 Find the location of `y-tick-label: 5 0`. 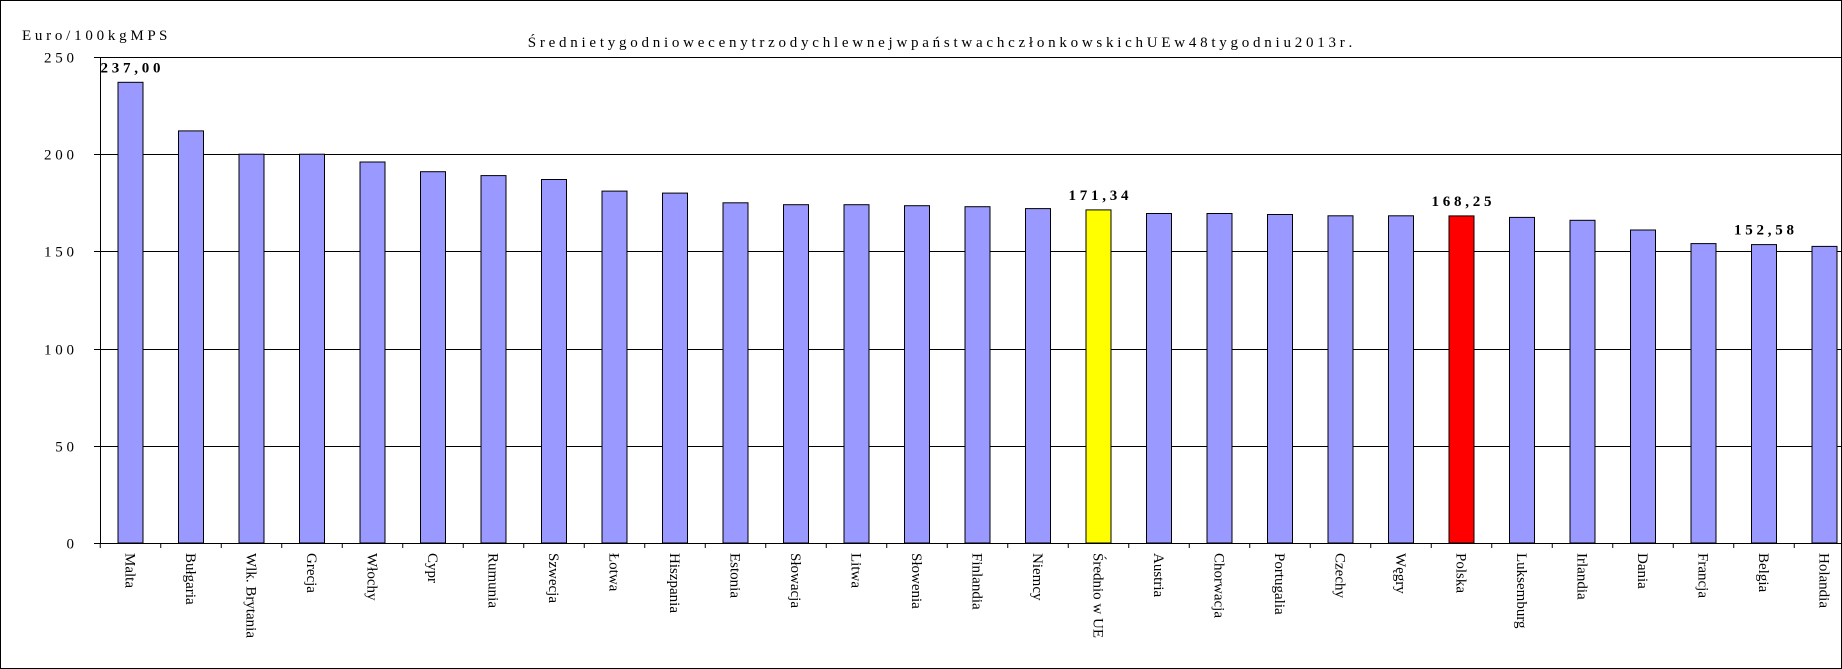

y-tick-label: 5 0 is located at coordinates (64, 448).